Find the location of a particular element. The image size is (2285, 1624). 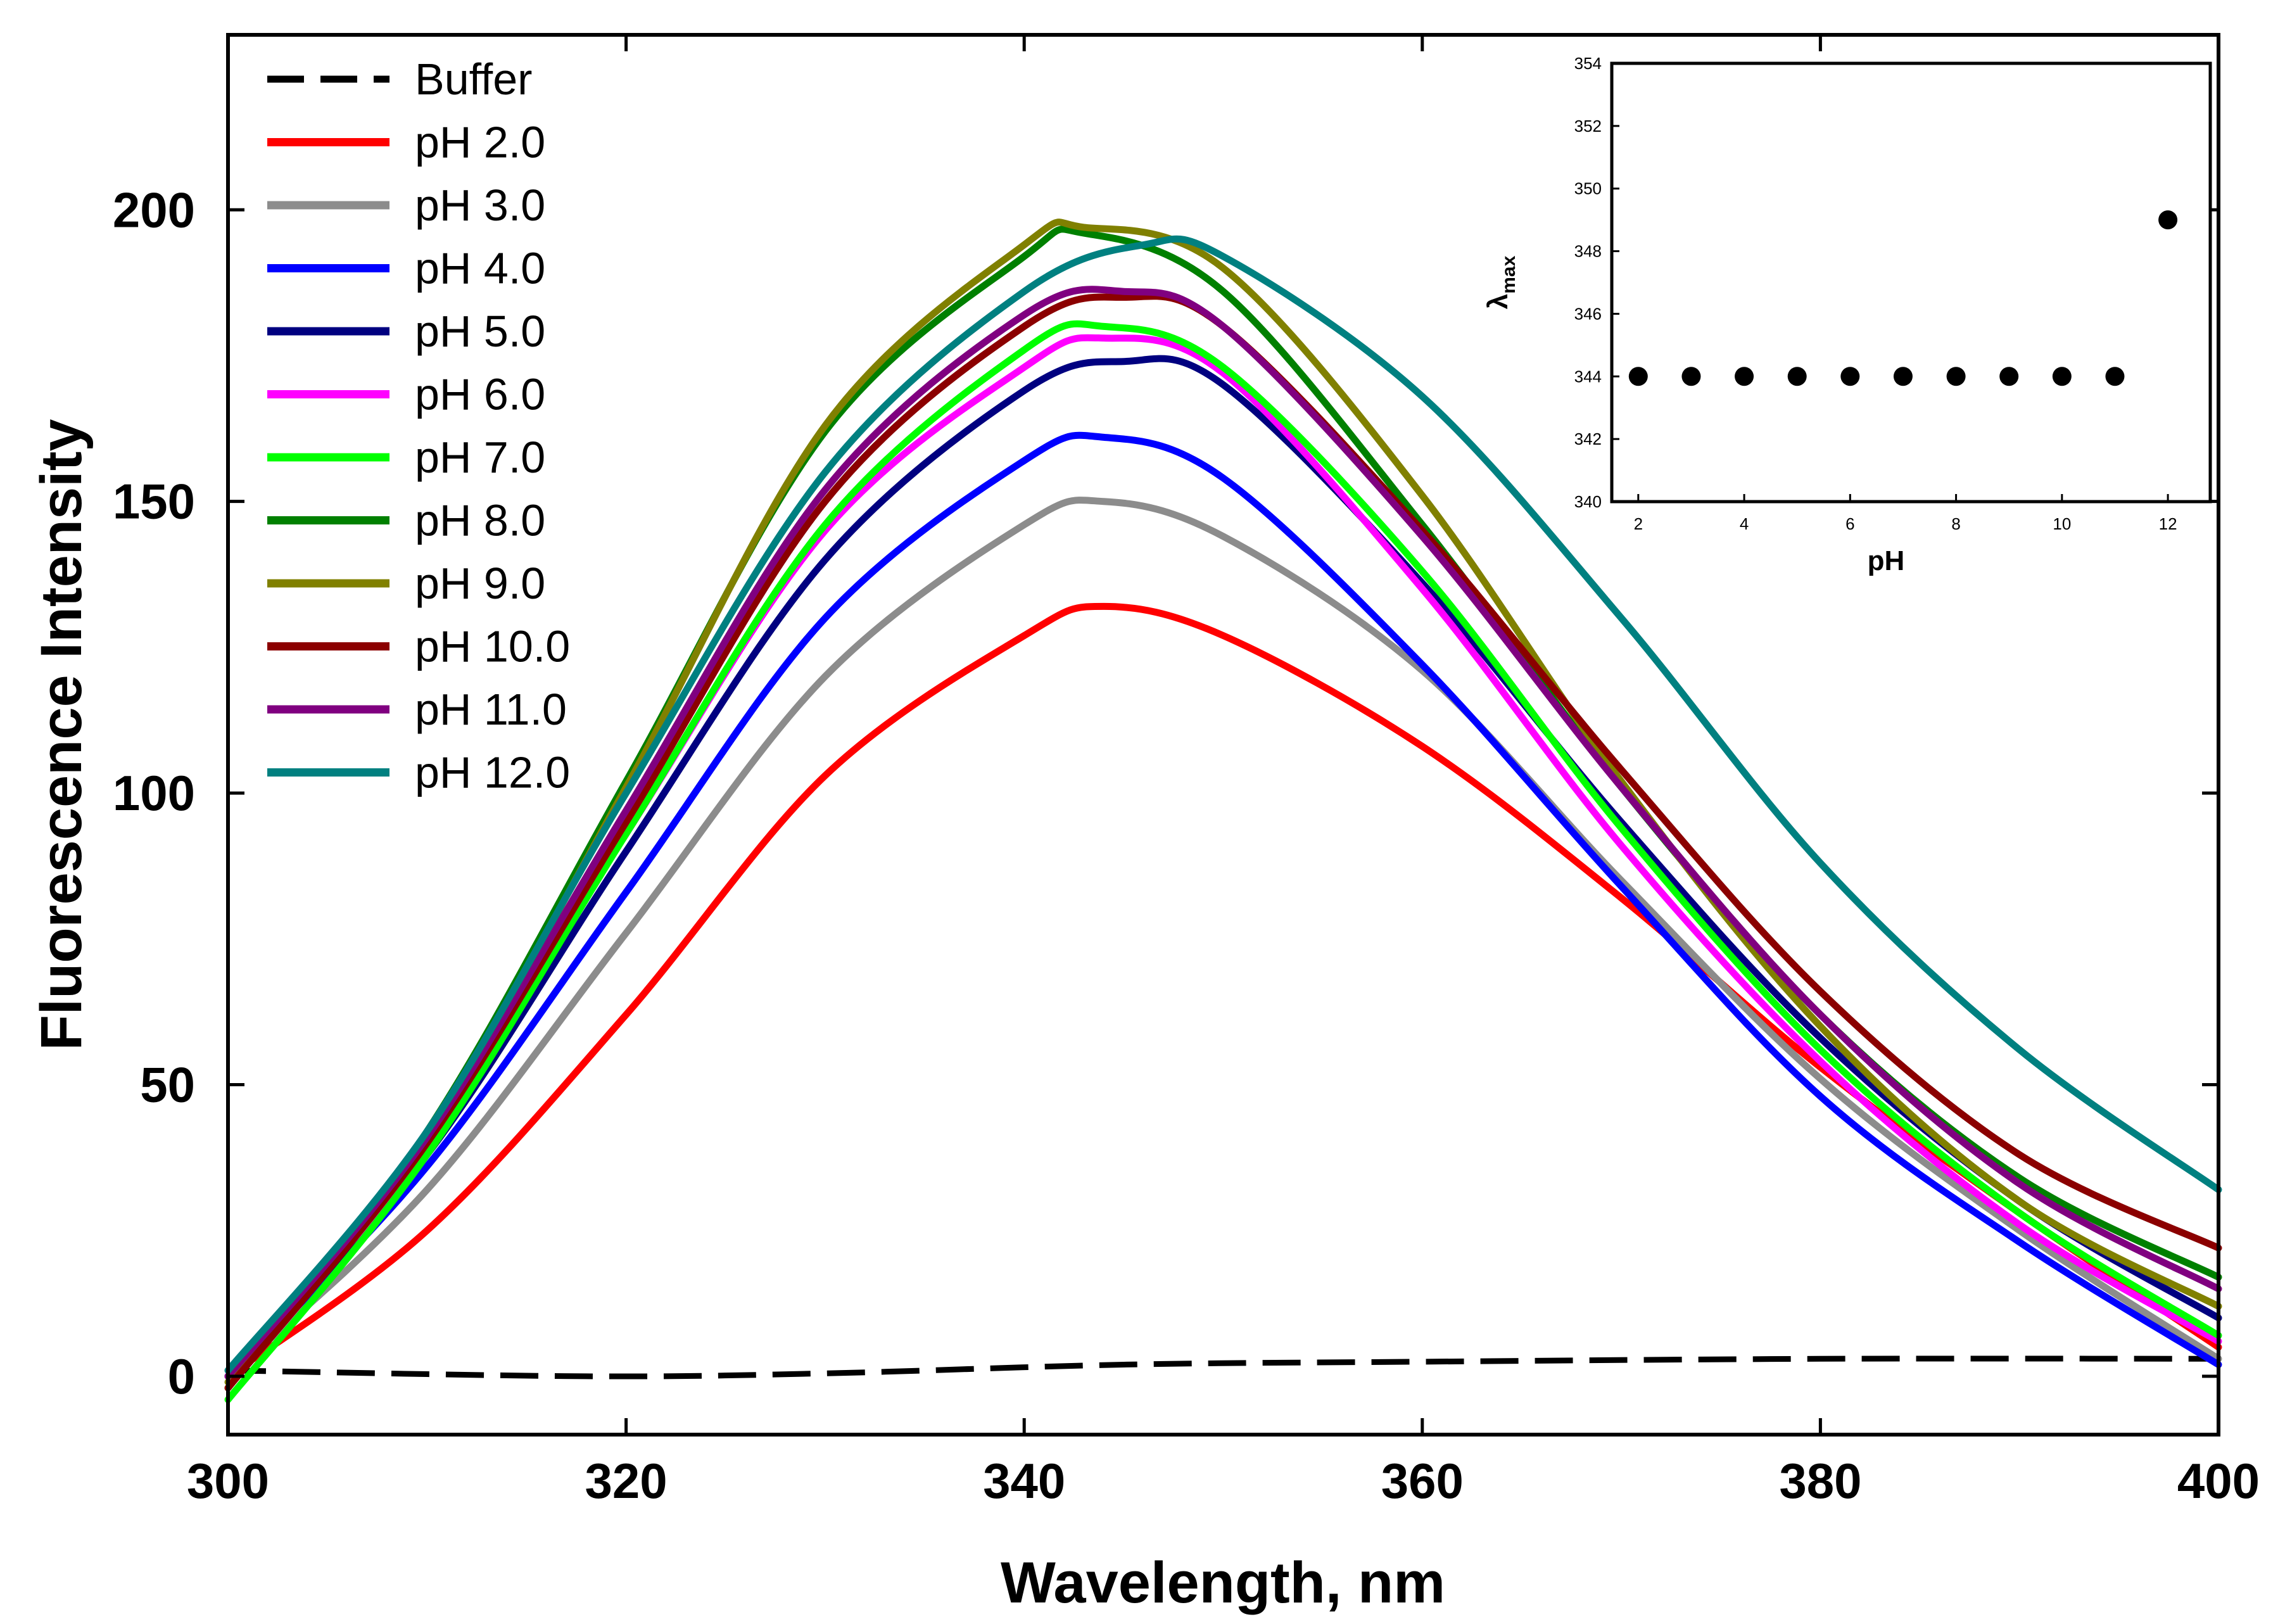

inset-plot-frame is located at coordinates (1911, 282).